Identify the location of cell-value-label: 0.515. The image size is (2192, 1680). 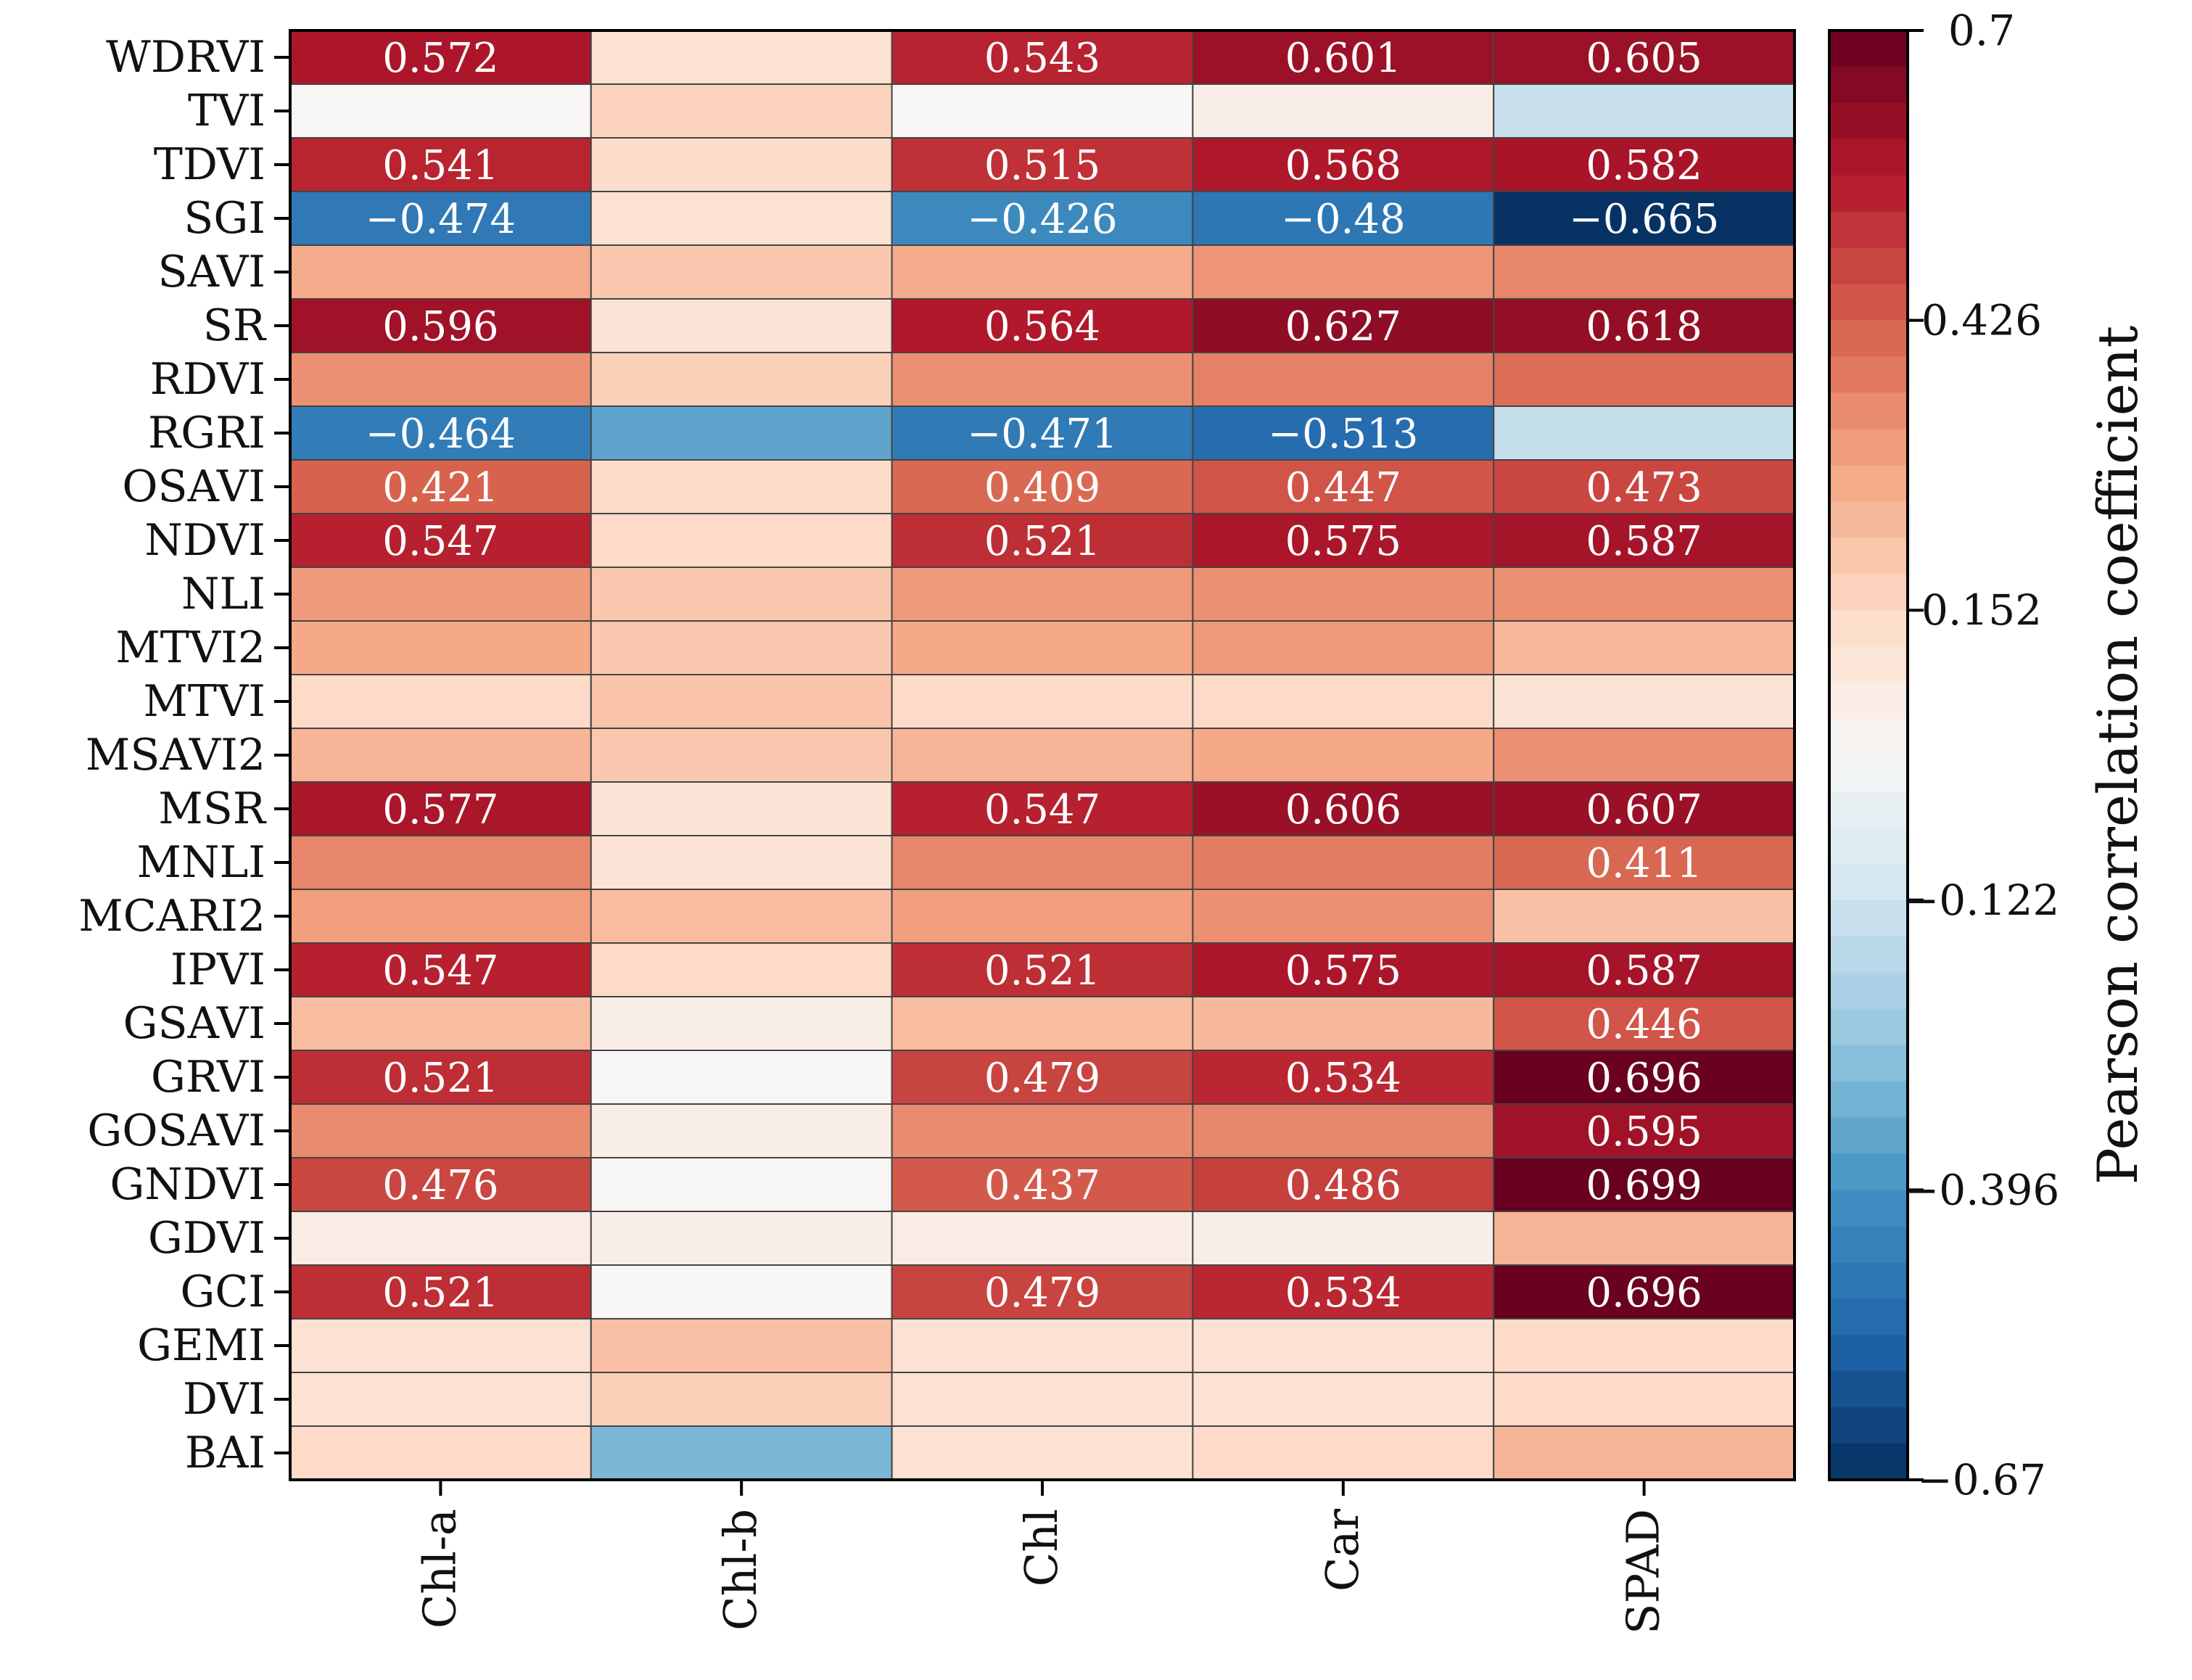
(1042, 165).